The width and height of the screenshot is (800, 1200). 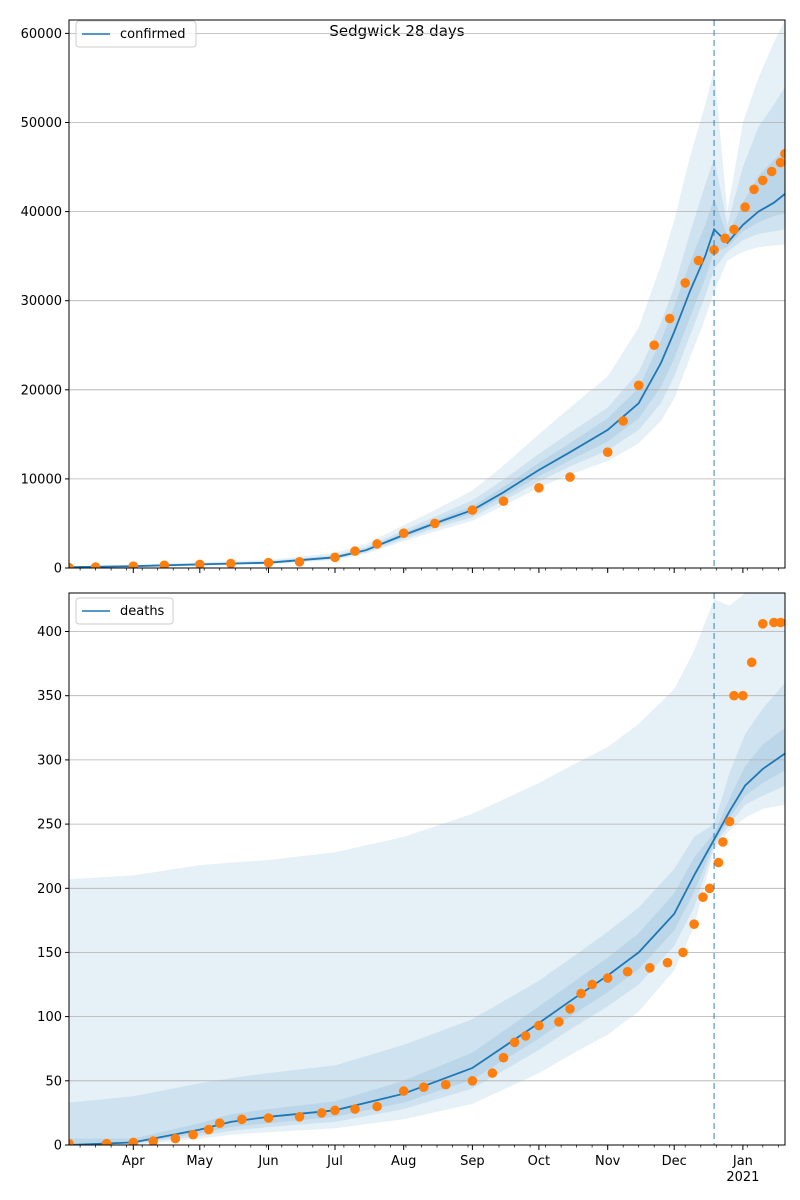 I want to click on confirmed-x-axis, so click(x=429, y=570).